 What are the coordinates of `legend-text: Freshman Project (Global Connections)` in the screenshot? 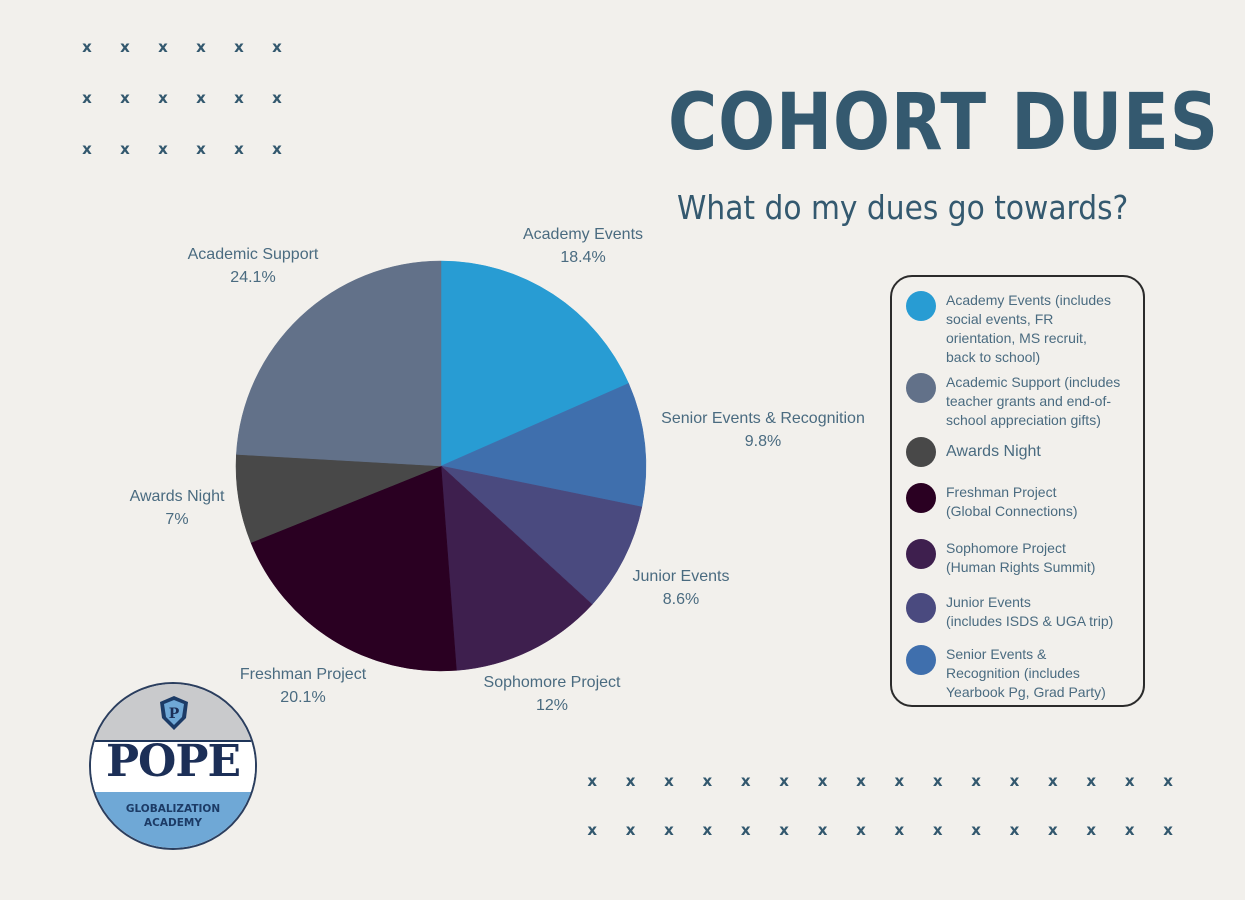 It's located at (1012, 501).